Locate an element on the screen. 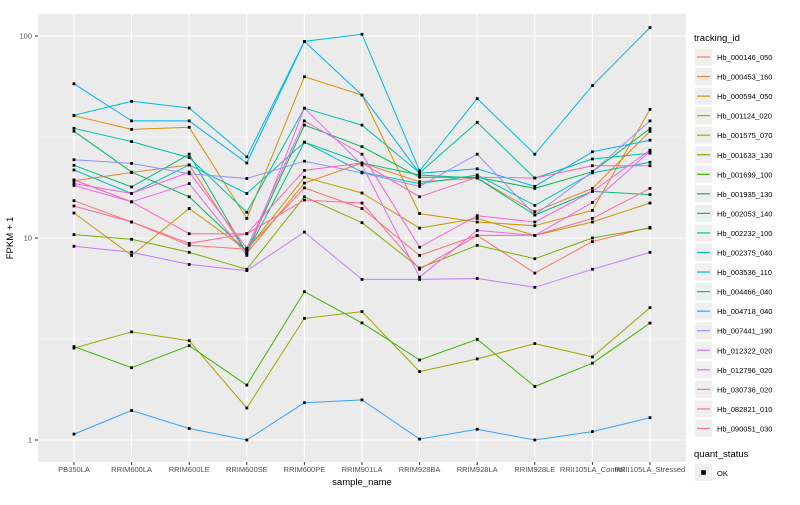 The width and height of the screenshot is (800, 505). legend-item-label: Hb_000146_050 is located at coordinates (744, 57).